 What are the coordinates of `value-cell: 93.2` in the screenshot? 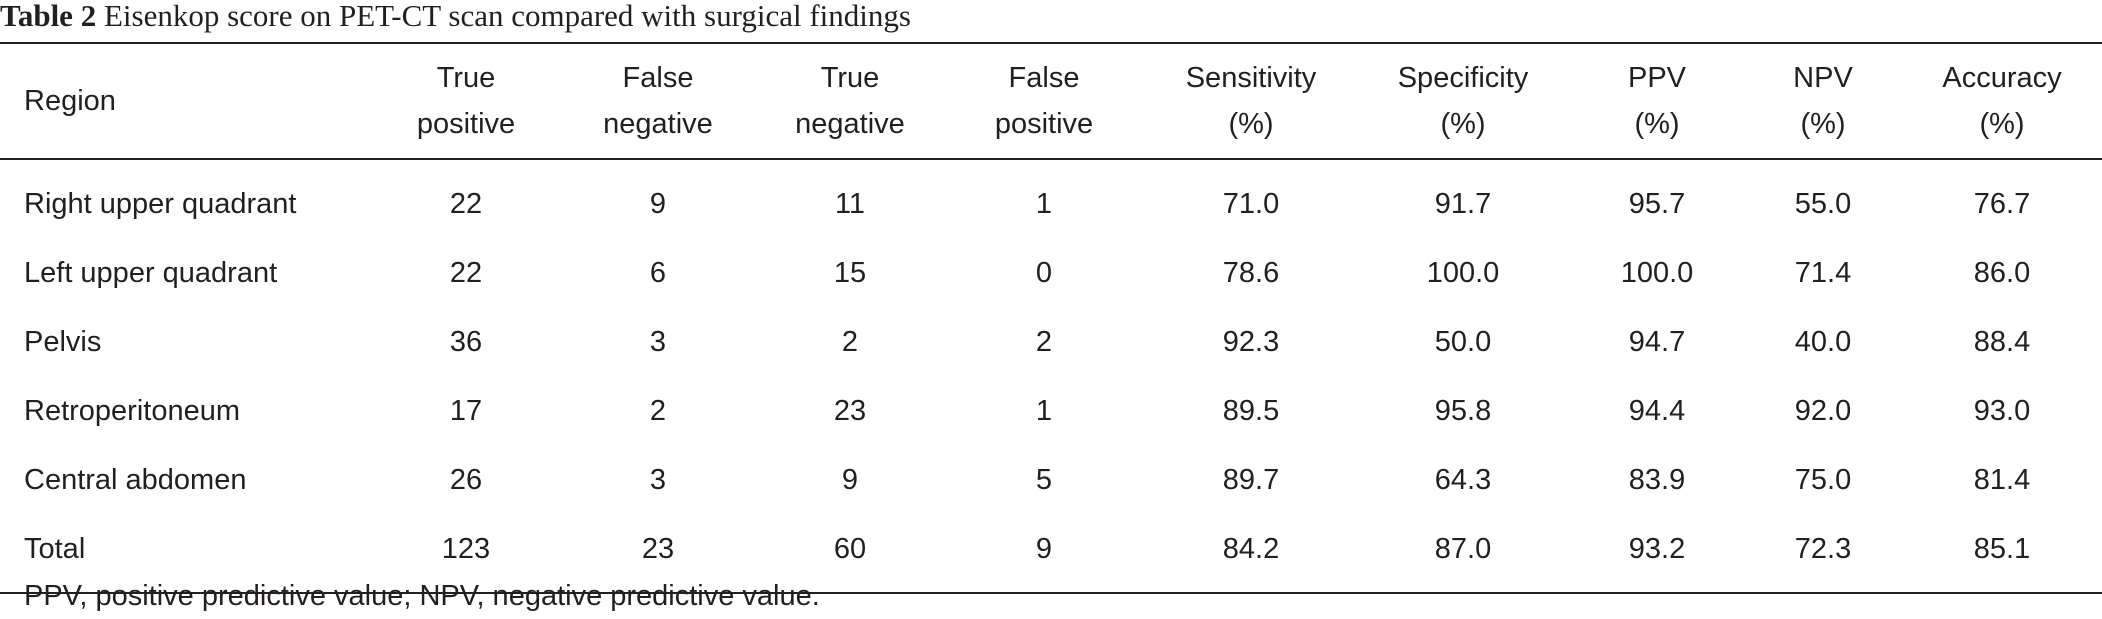 It's located at (1657, 549).